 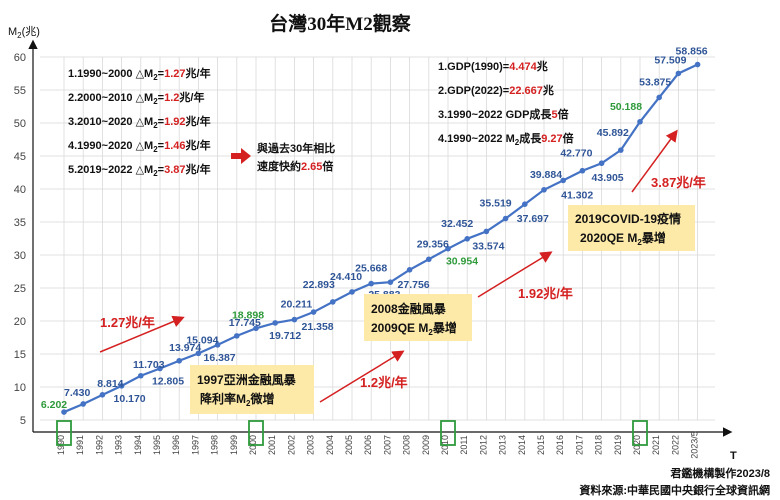 I want to click on note-left-3: 3.2010~2020 △M2=1.92兆/年, so click(x=139, y=122).